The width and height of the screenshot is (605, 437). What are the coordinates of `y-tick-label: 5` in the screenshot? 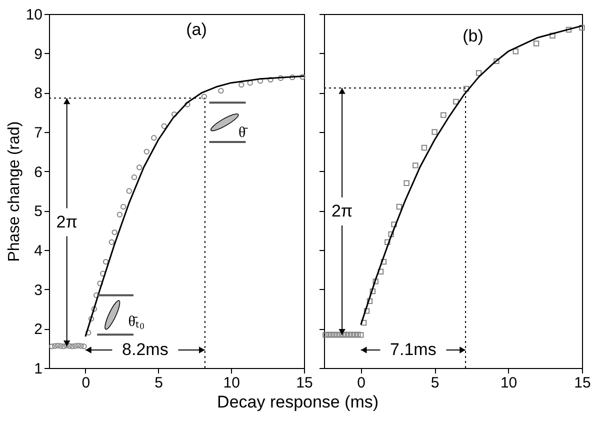 It's located at (38, 211).